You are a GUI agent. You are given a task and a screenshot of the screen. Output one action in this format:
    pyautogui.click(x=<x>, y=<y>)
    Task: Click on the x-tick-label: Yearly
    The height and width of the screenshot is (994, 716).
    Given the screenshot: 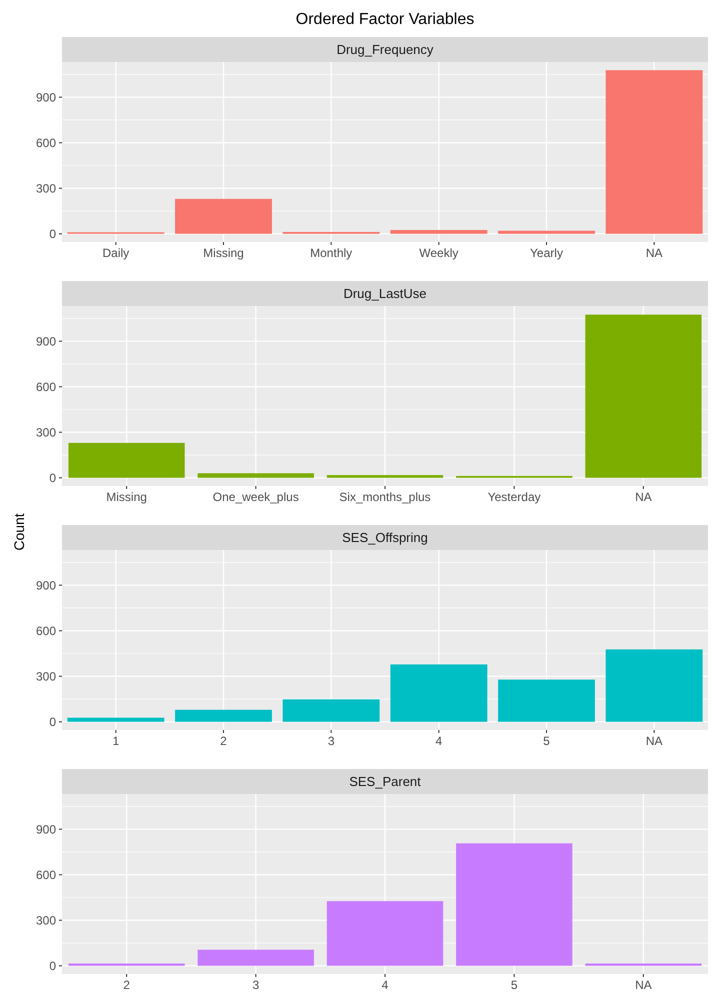 What is the action you would take?
    pyautogui.click(x=546, y=253)
    